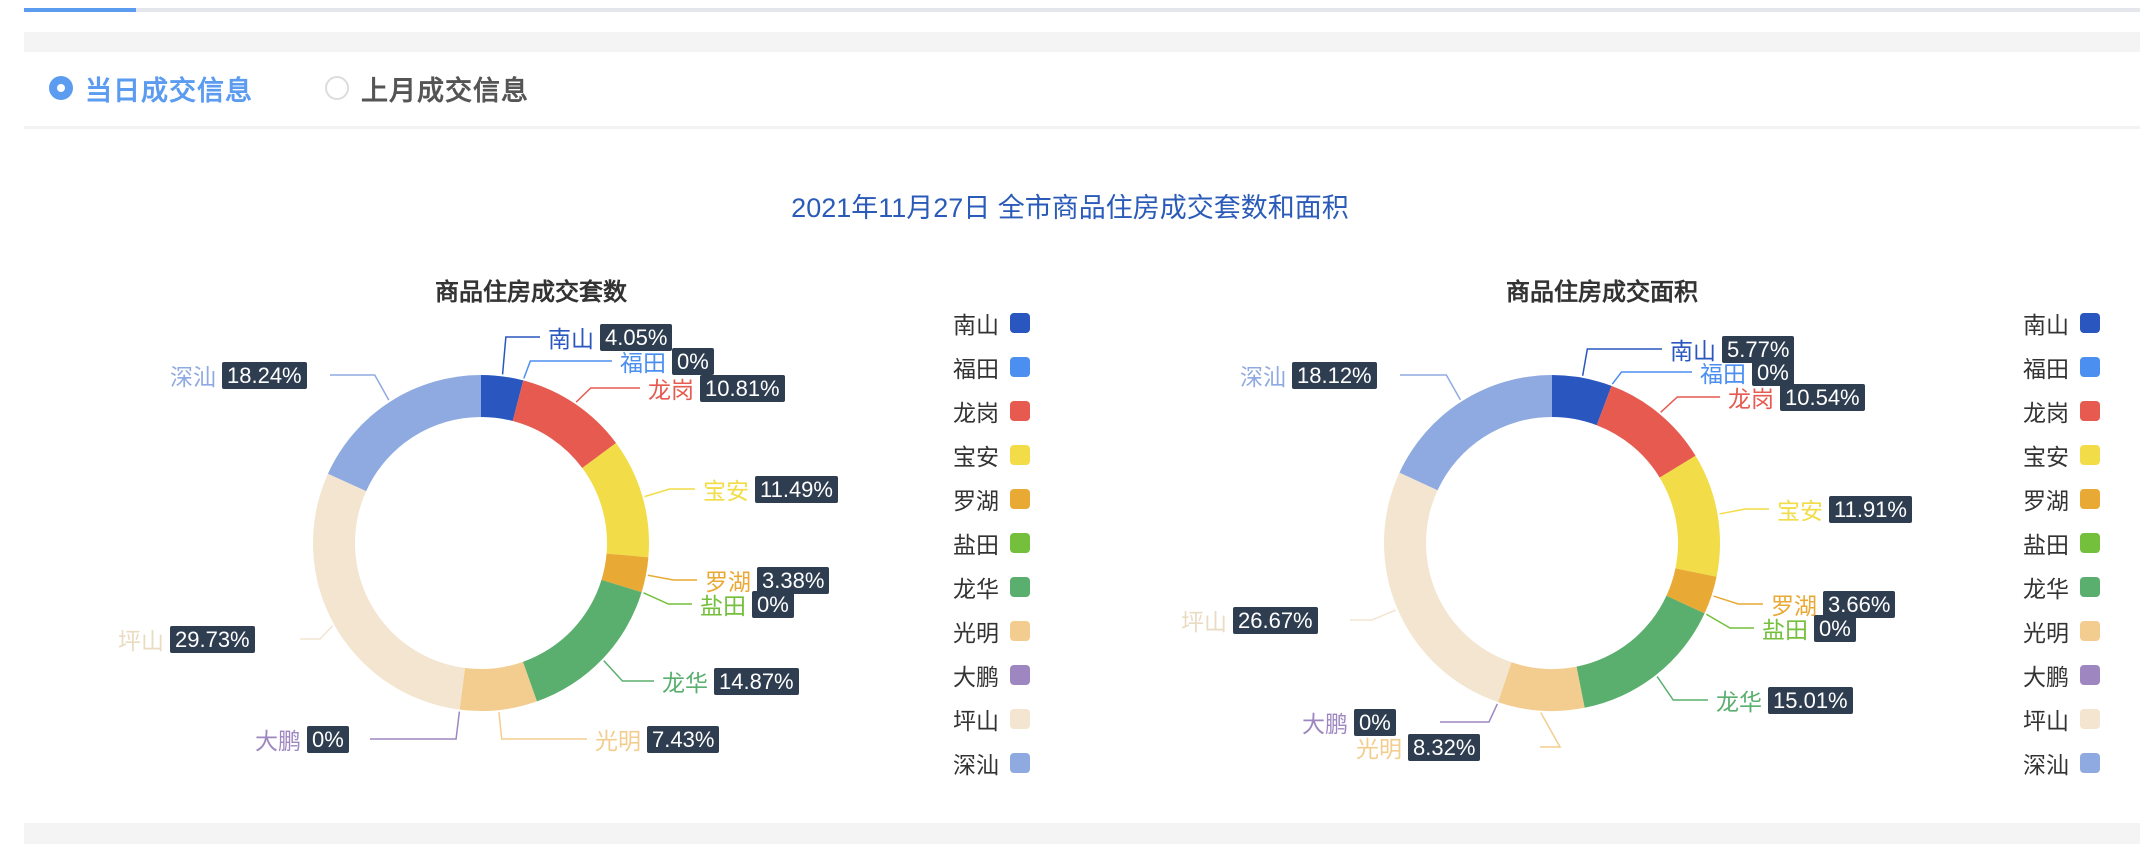 The width and height of the screenshot is (2140, 844). Describe the element at coordinates (278, 741) in the screenshot. I see `slice-label-name: 大鹏` at that location.